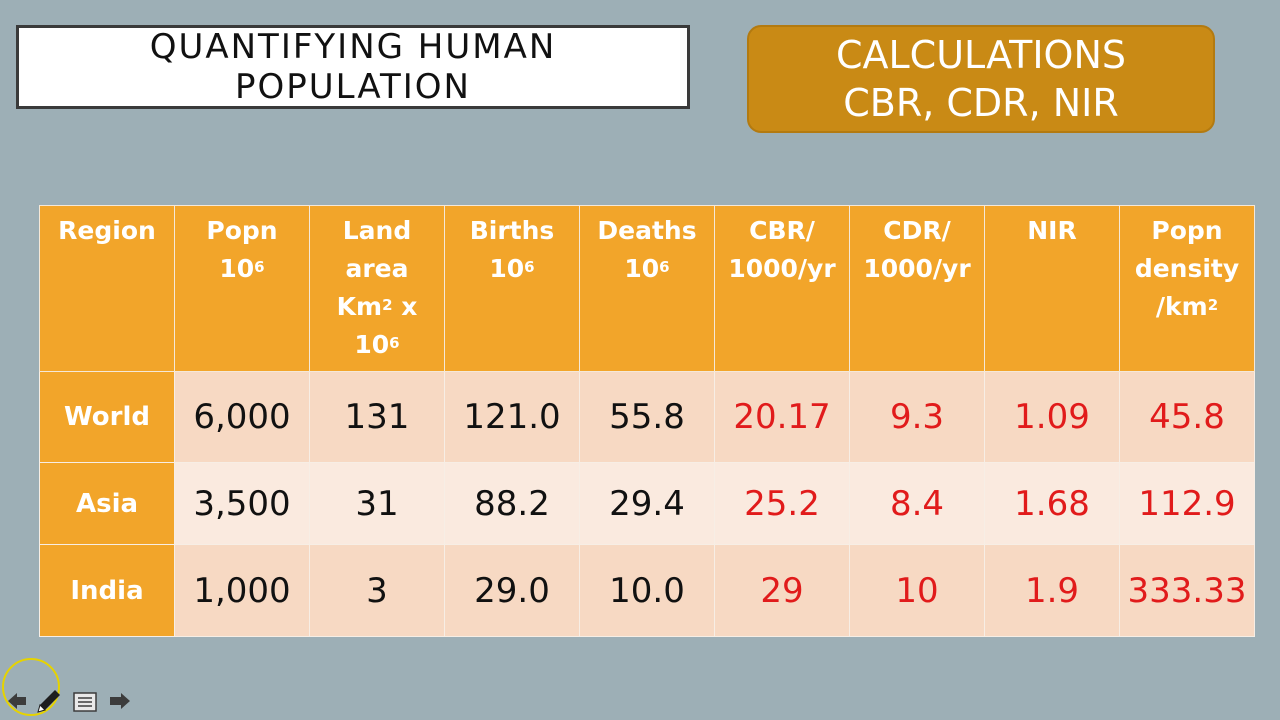 The image size is (1280, 720). What do you see at coordinates (782, 417) in the screenshot?
I see `cell-cbr: 20.17` at bounding box center [782, 417].